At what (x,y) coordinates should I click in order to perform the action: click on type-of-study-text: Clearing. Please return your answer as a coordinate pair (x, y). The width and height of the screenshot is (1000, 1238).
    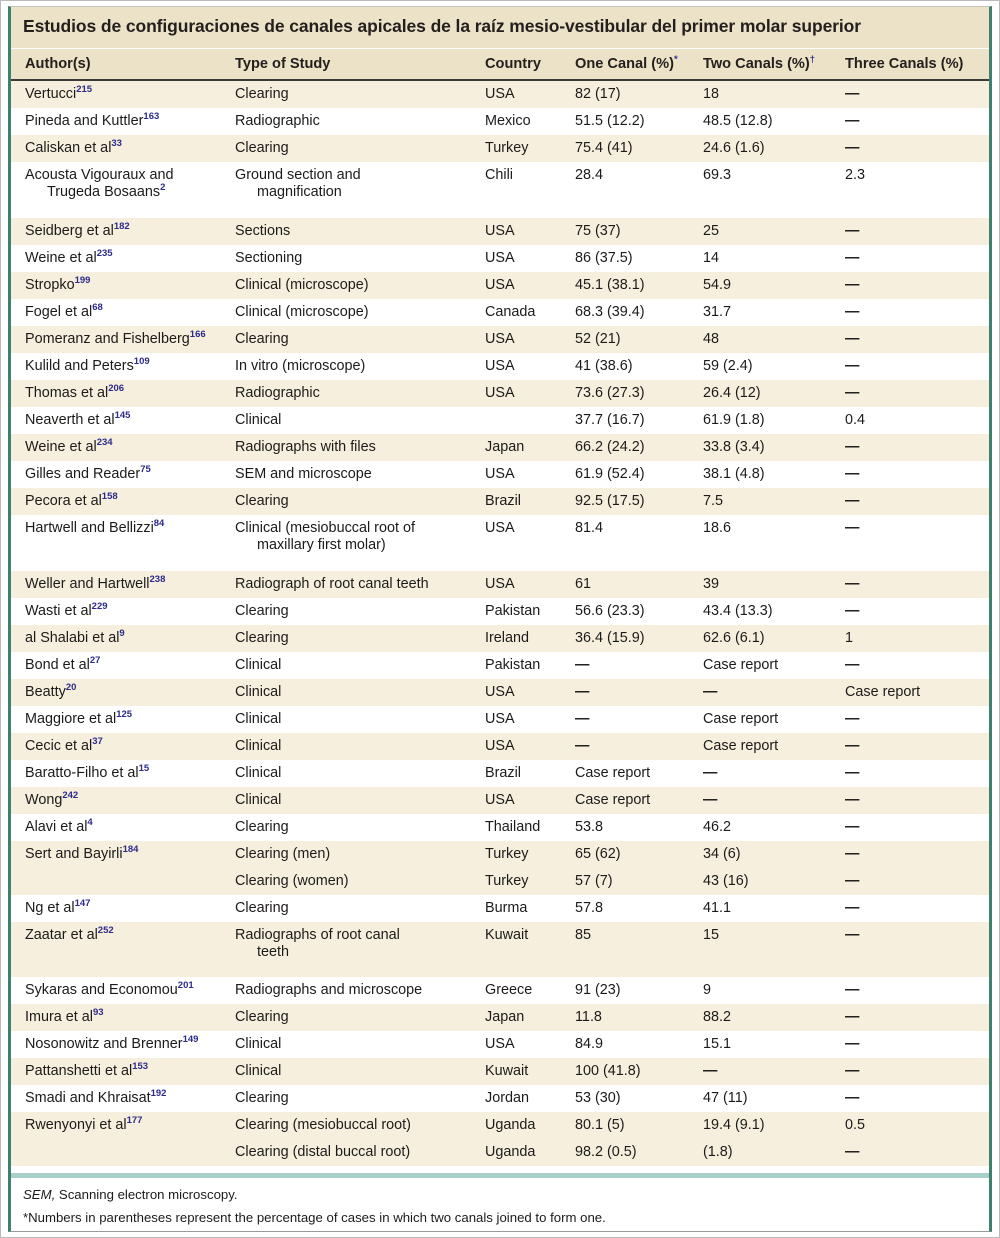
    Looking at the image, I should click on (262, 94).